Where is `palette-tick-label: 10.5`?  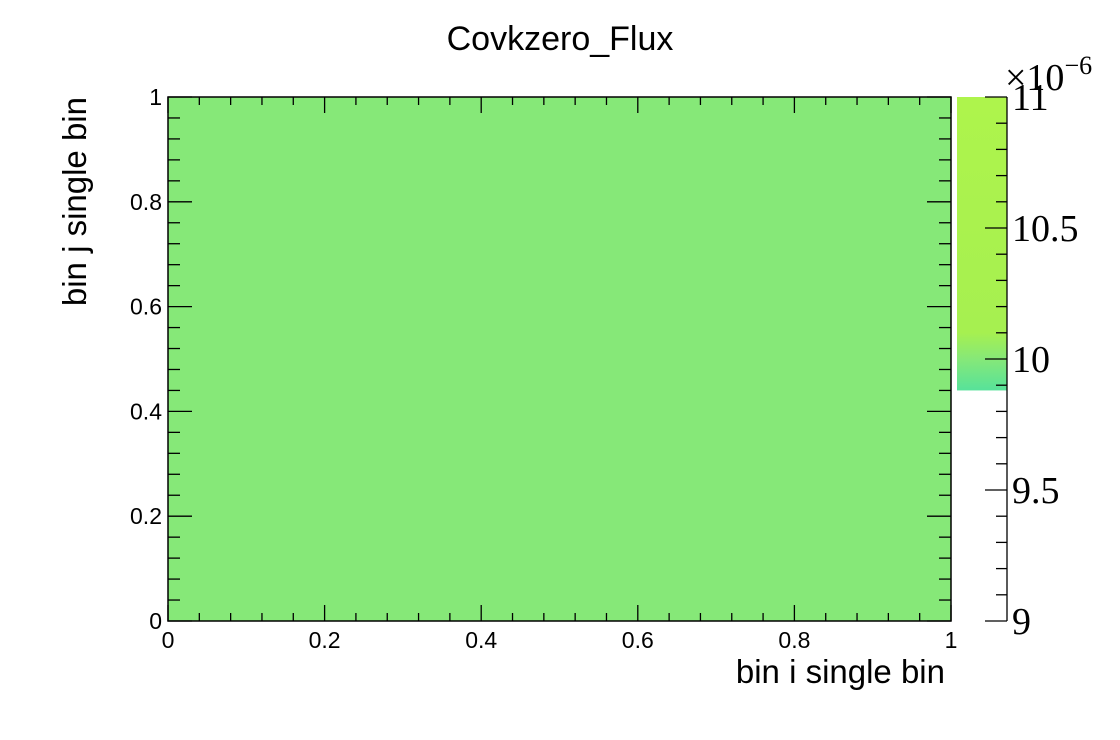
palette-tick-label: 10.5 is located at coordinates (1045, 229).